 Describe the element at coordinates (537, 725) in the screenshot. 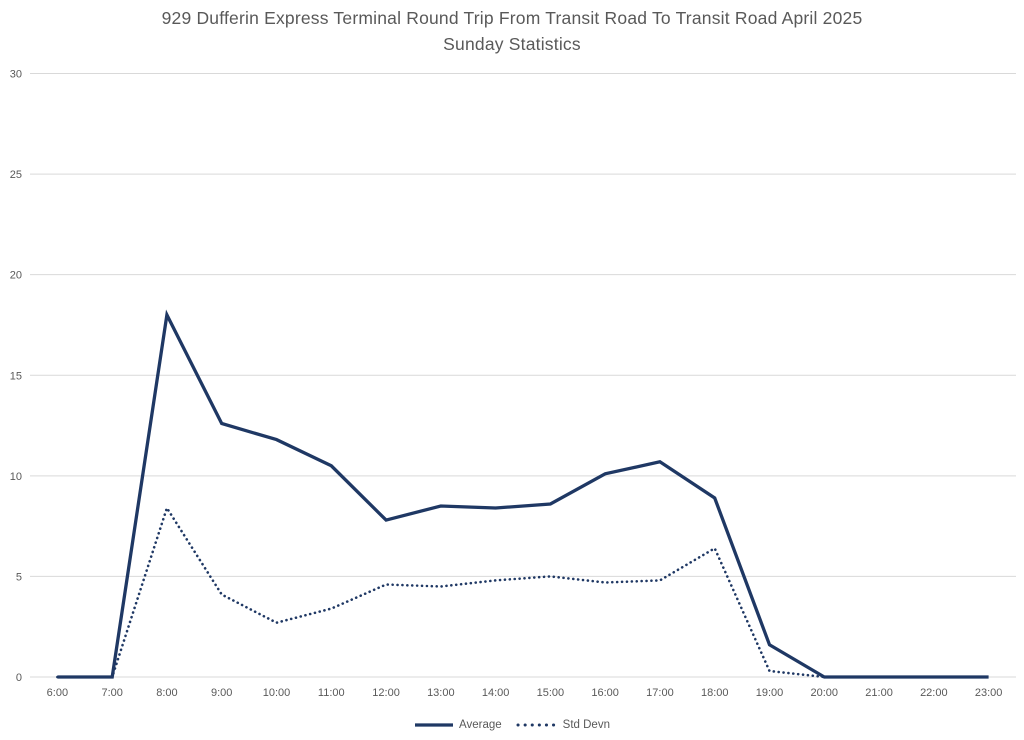

I see `legend-dotted-line-icon` at that location.